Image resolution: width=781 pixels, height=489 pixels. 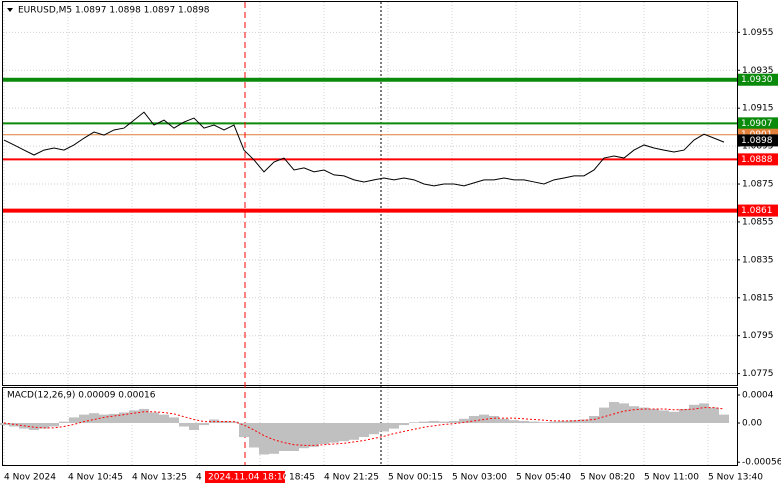 I want to click on x-tick-label: 5 Nov 05:40, so click(x=543, y=478).